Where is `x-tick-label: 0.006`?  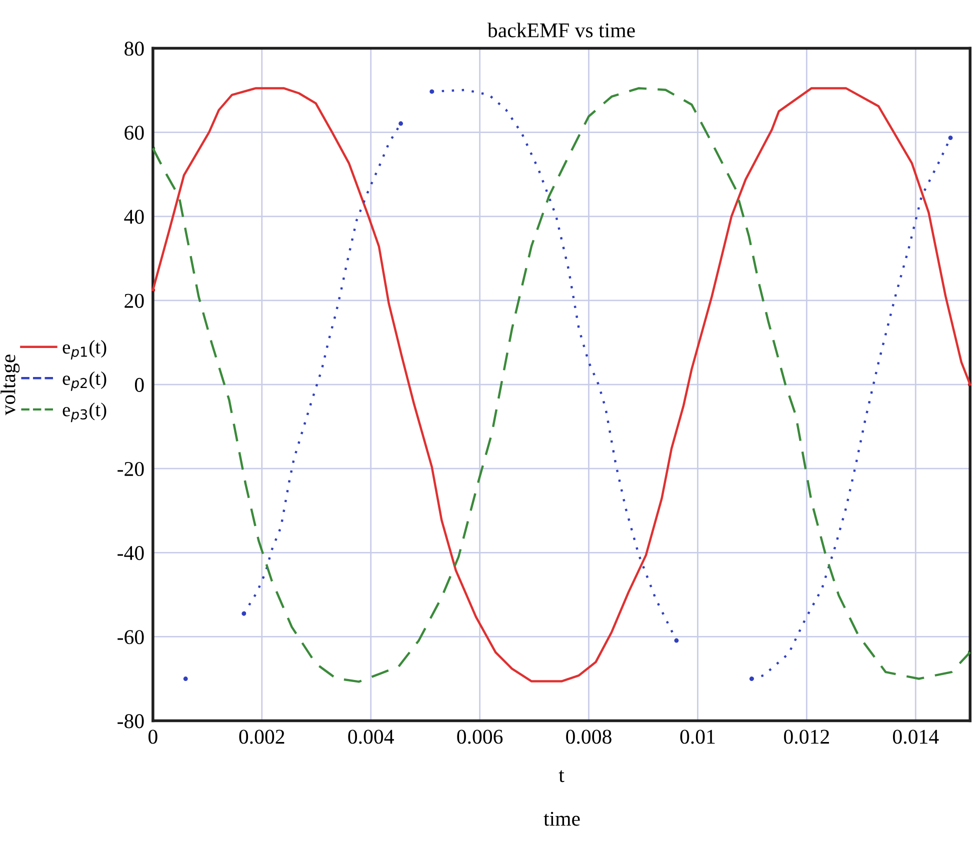 x-tick-label: 0.006 is located at coordinates (480, 737).